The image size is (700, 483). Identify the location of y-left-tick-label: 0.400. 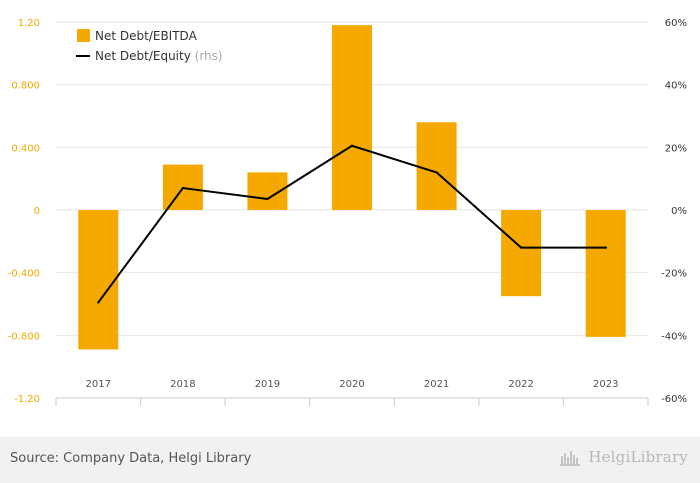
(25, 148).